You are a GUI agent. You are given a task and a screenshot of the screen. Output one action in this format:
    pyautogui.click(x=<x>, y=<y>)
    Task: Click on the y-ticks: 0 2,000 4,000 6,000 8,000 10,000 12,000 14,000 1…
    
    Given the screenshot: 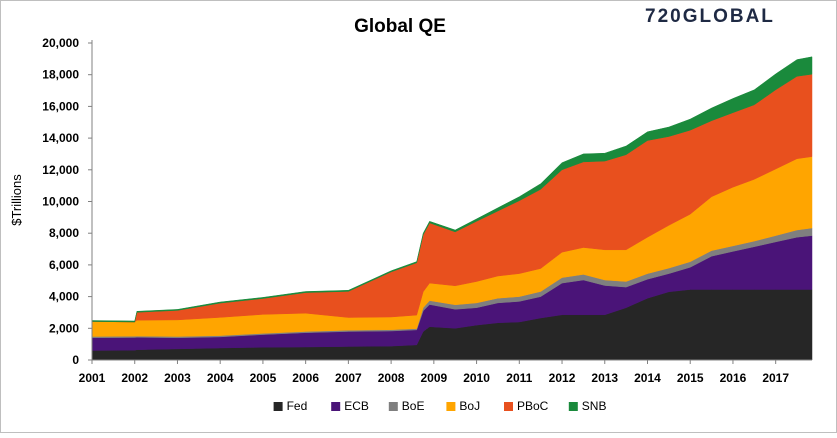 What is the action you would take?
    pyautogui.click(x=67, y=201)
    